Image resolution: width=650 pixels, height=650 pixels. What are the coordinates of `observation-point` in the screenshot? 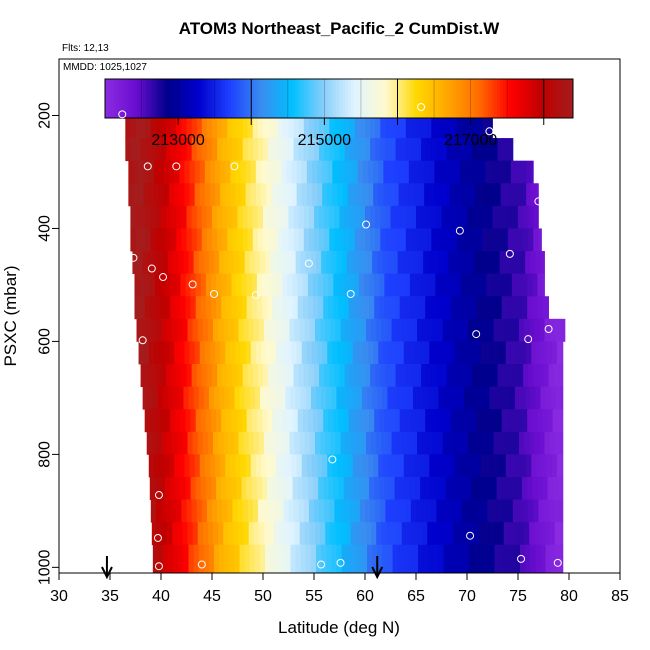 It's located at (255, 295).